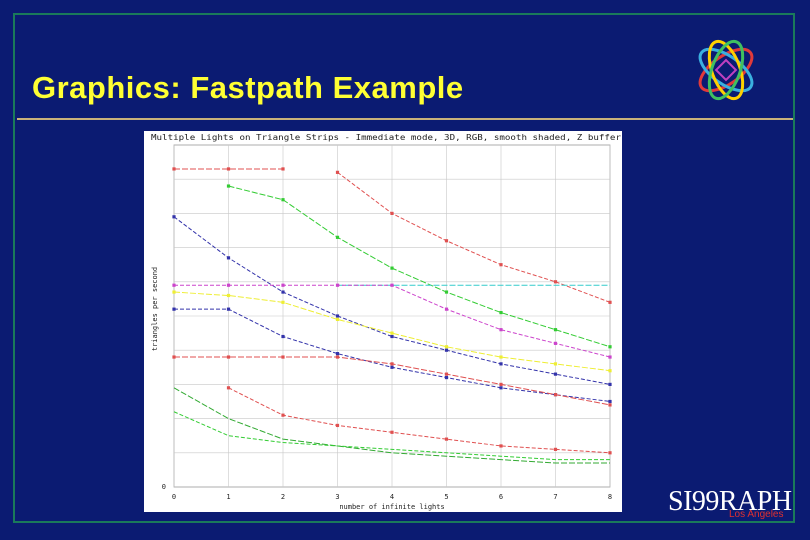 This screenshot has width=810, height=540. What do you see at coordinates (610, 497) in the screenshot?
I see `x-tick-label: 8` at bounding box center [610, 497].